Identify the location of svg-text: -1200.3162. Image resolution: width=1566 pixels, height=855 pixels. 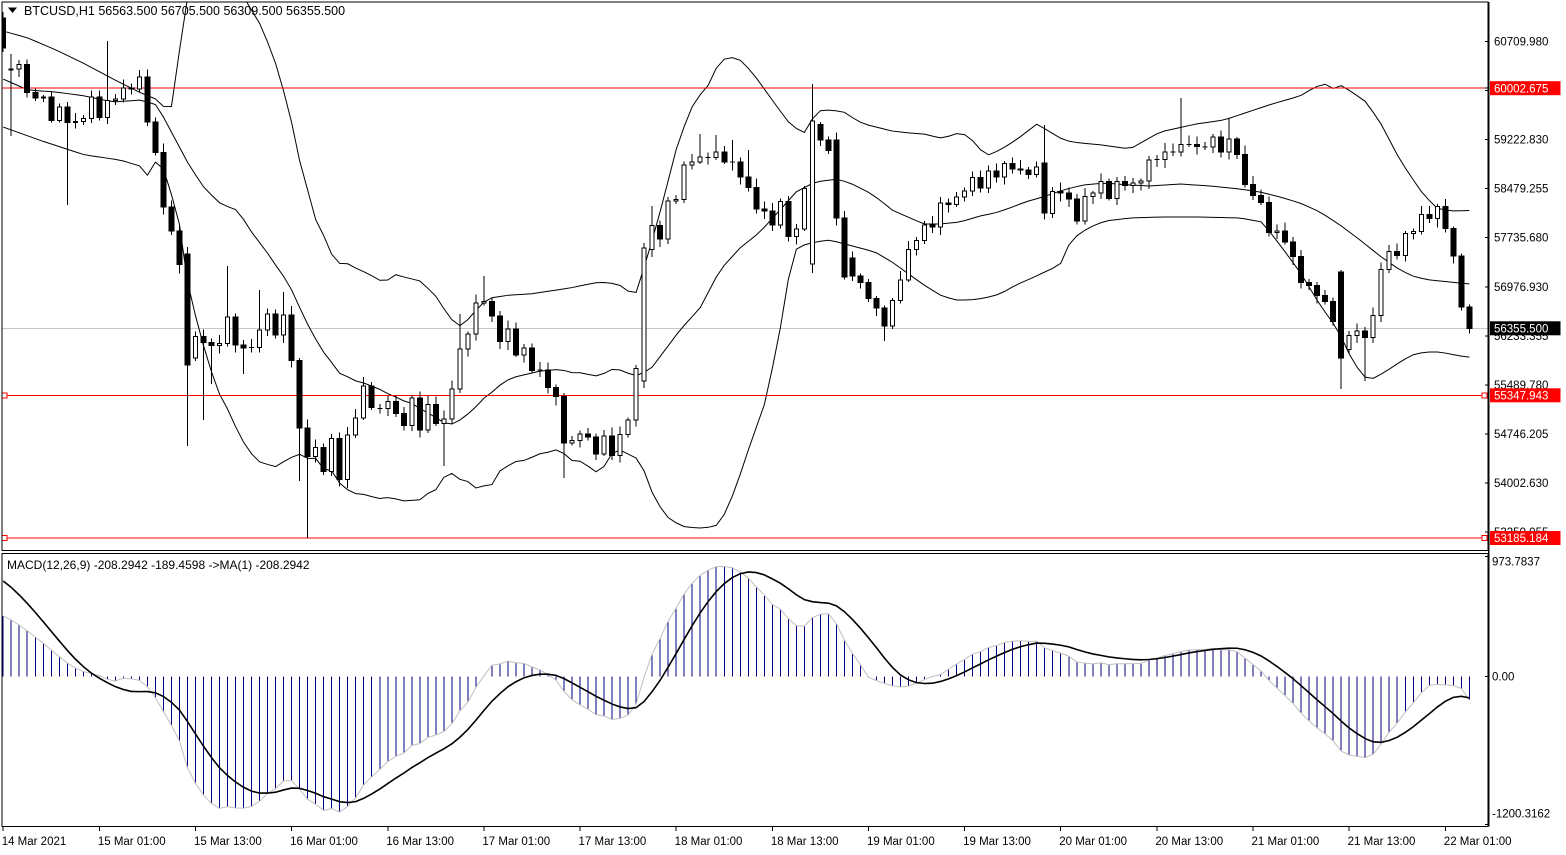
(1521, 815).